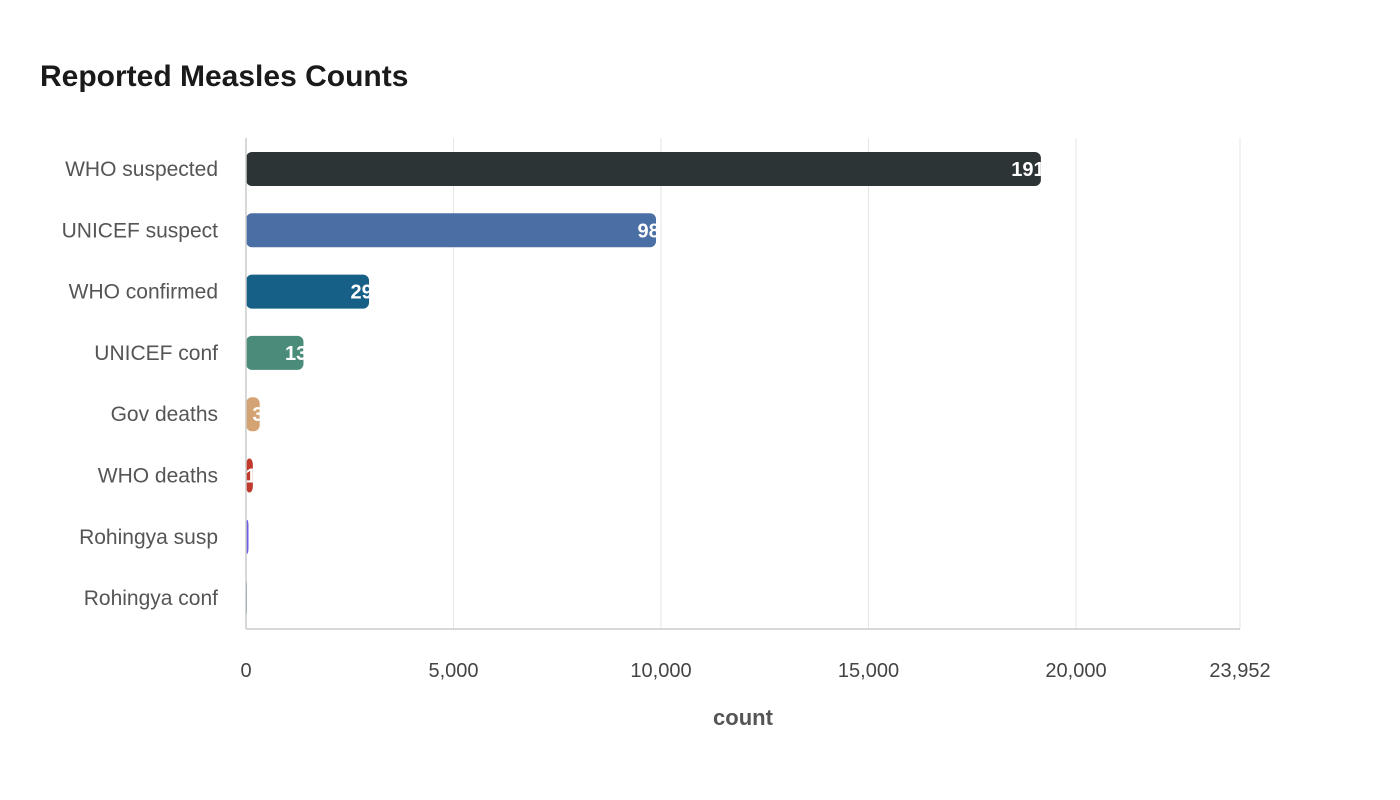 The image size is (1400, 800). Describe the element at coordinates (245, 671) in the screenshot. I see `x-tick-label: 0` at that location.